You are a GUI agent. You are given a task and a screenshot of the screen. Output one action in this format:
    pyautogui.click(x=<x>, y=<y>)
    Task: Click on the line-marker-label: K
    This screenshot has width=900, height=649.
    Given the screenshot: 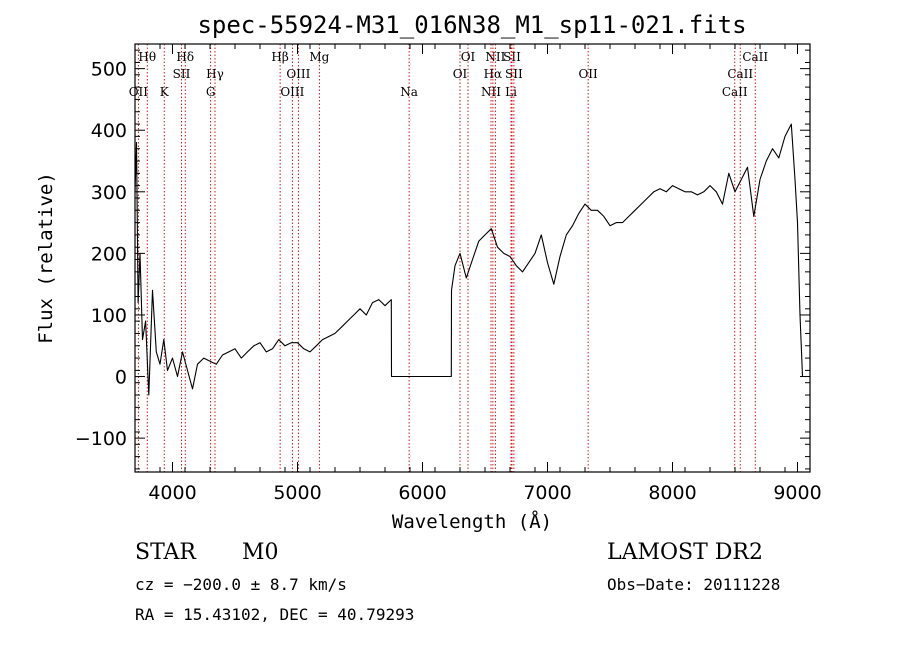 What is the action you would take?
    pyautogui.click(x=165, y=92)
    